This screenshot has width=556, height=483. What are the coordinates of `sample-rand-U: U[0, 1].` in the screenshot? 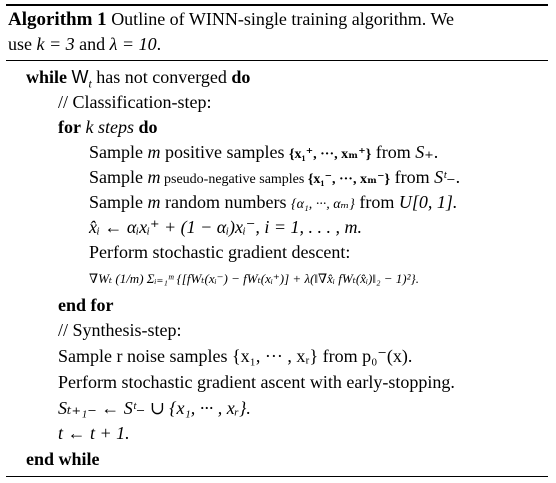 It's located at (428, 202).